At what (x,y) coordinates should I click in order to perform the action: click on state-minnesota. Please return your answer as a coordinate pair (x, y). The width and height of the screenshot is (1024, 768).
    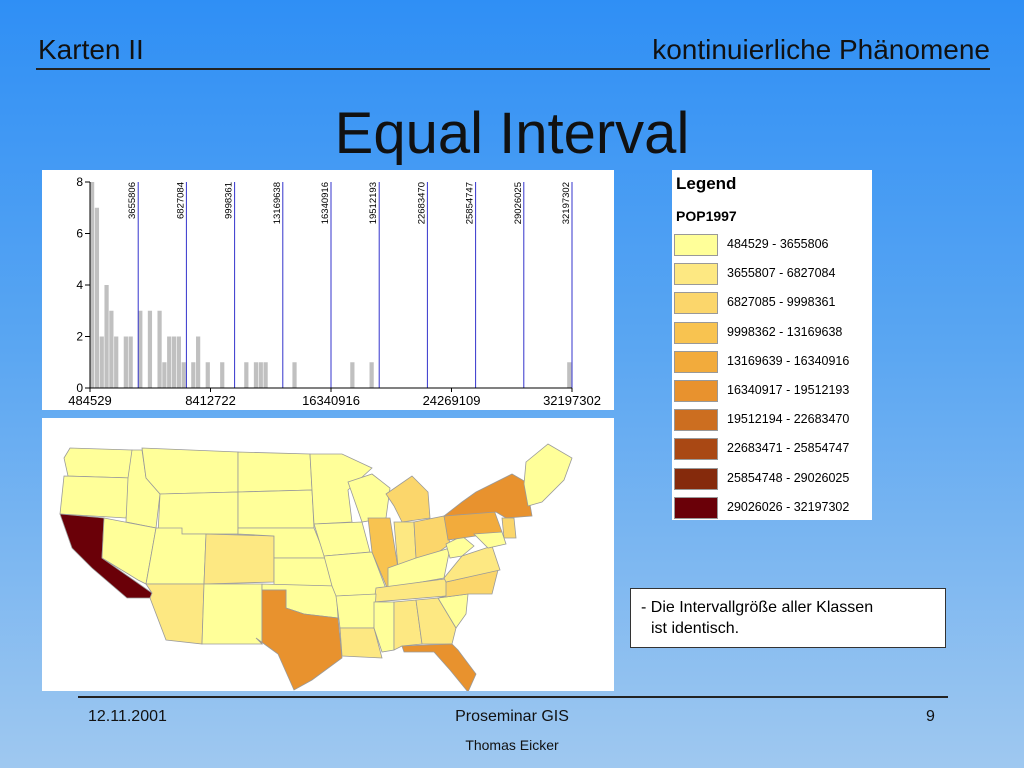
    Looking at the image, I should click on (341, 489).